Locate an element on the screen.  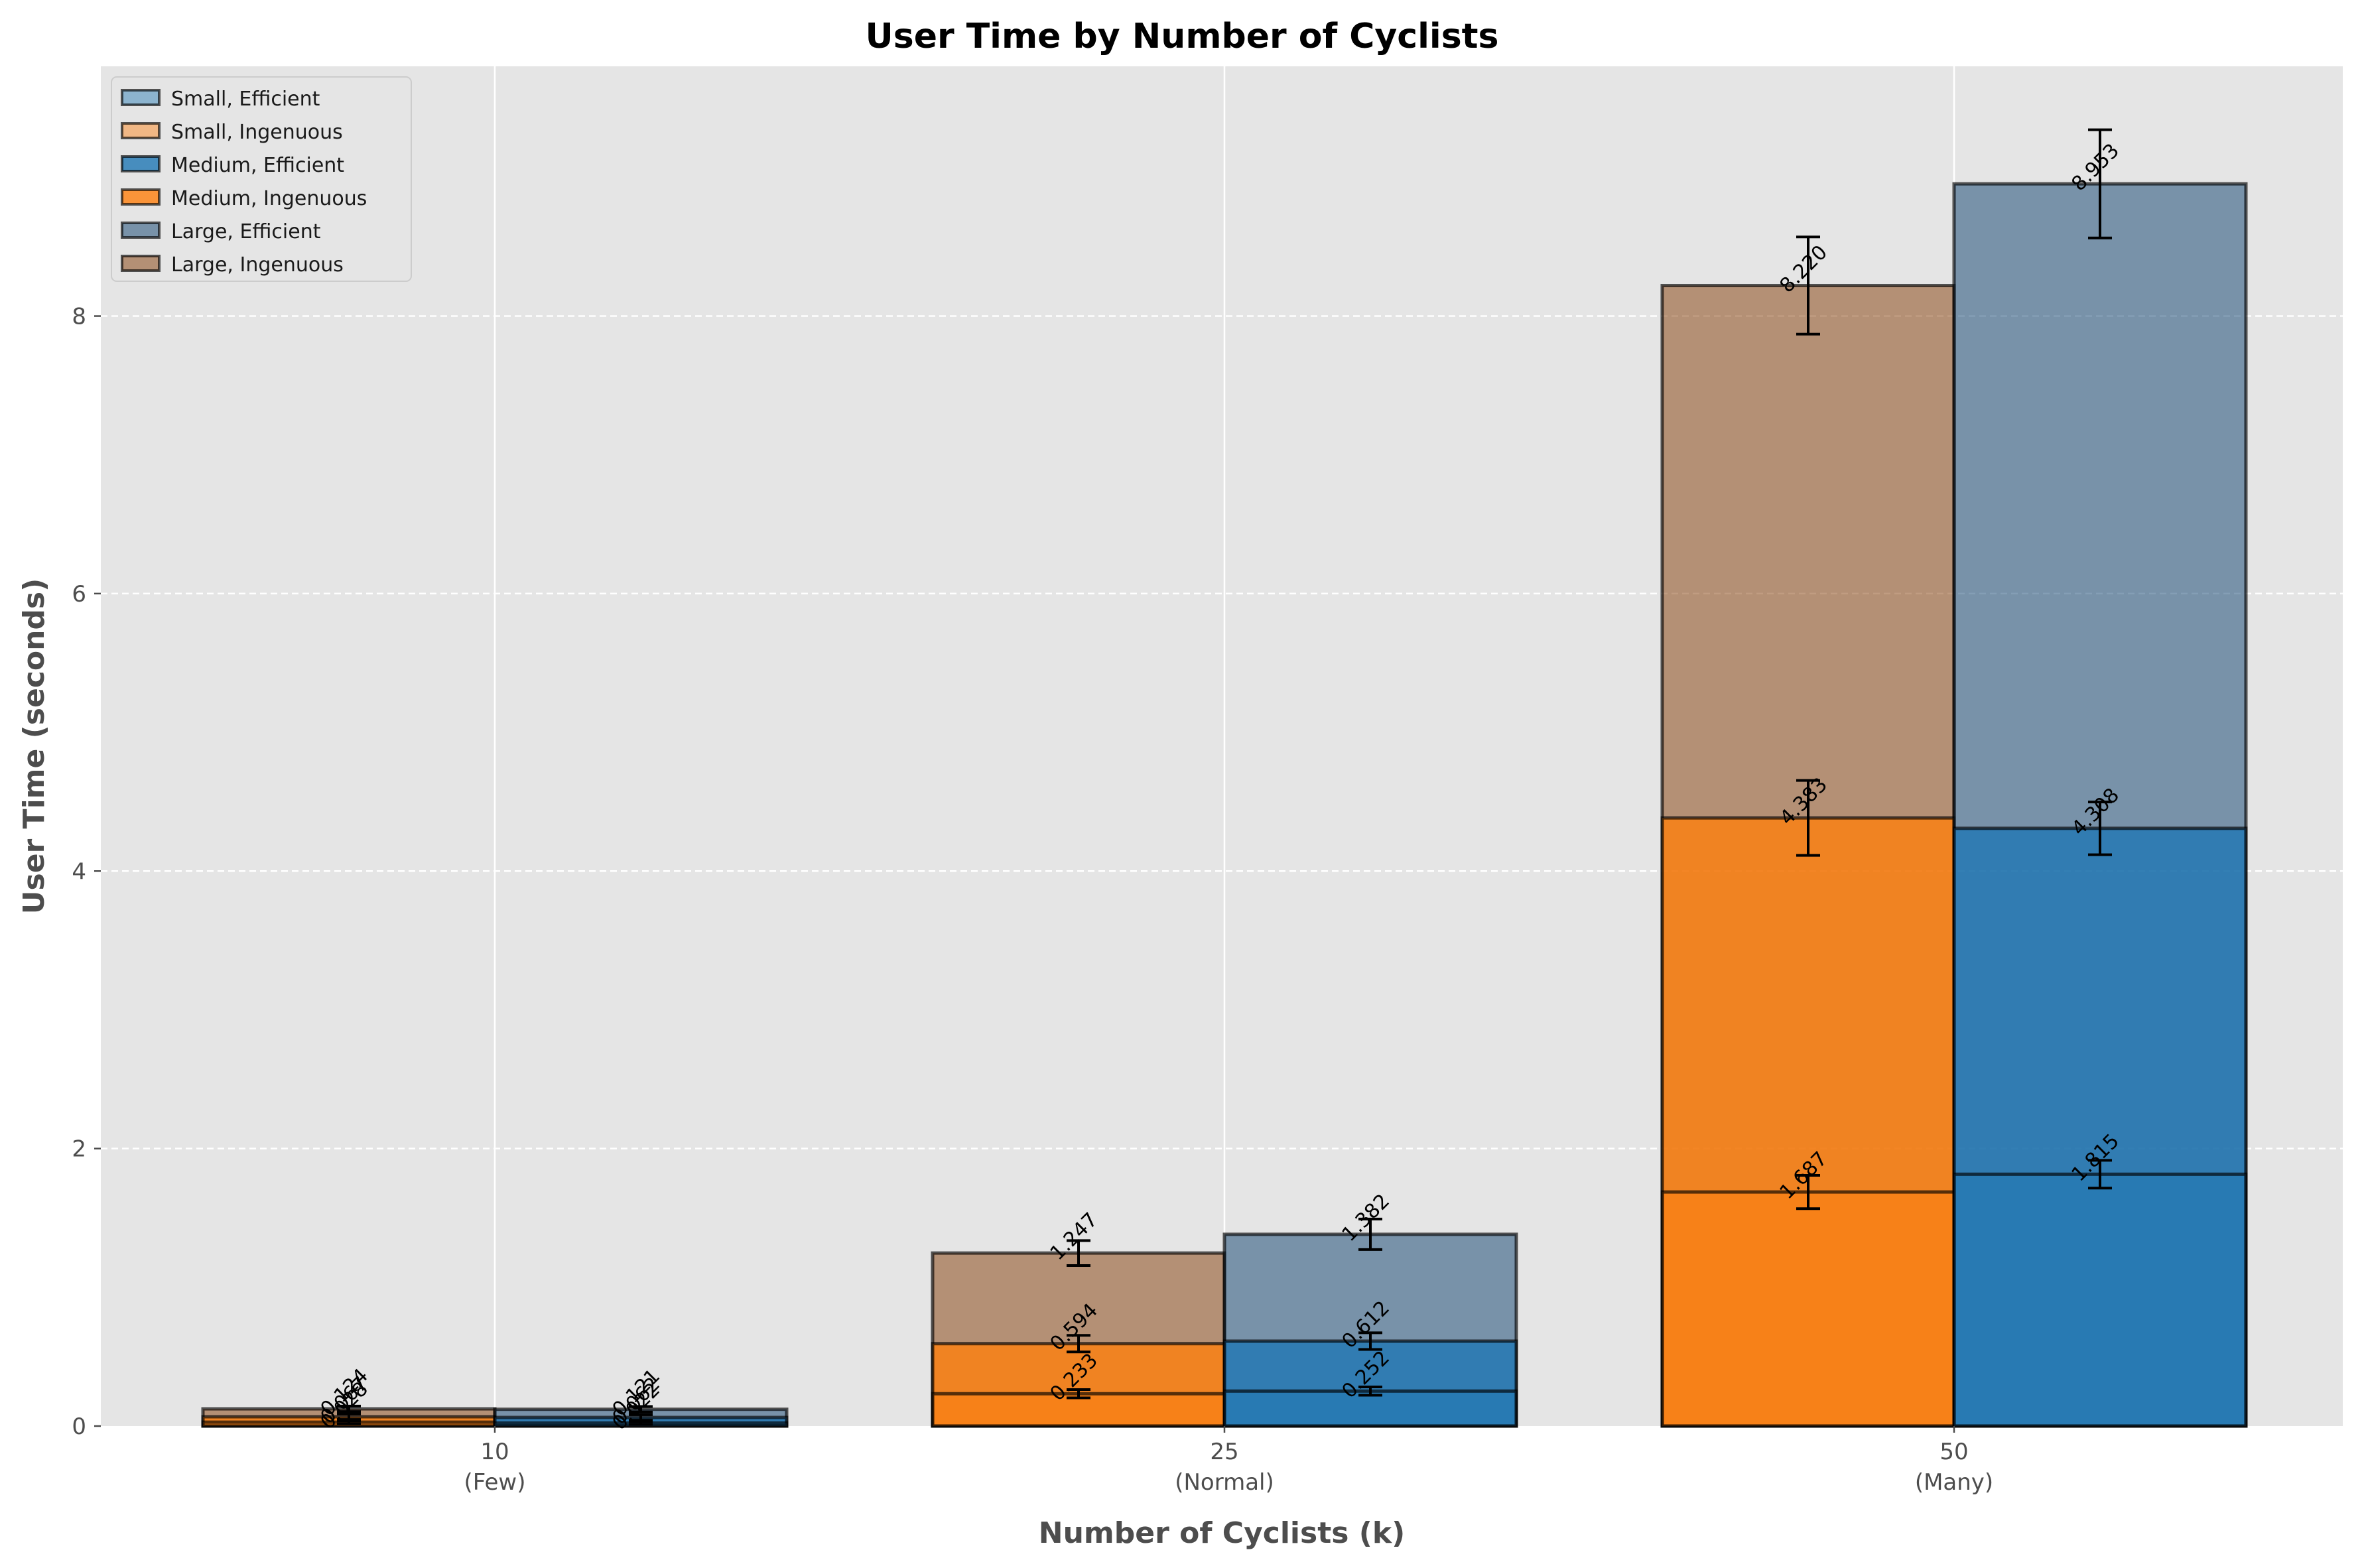
x-tick-sublabel: (Normal) is located at coordinates (1224, 1482).